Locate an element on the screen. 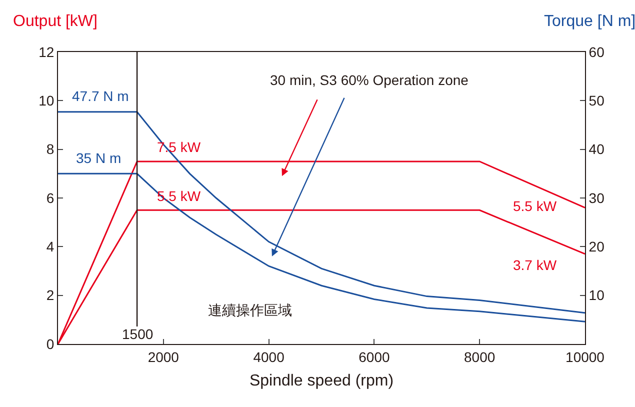 The image size is (635, 407). y-tick-label: 6 is located at coordinates (50, 198).